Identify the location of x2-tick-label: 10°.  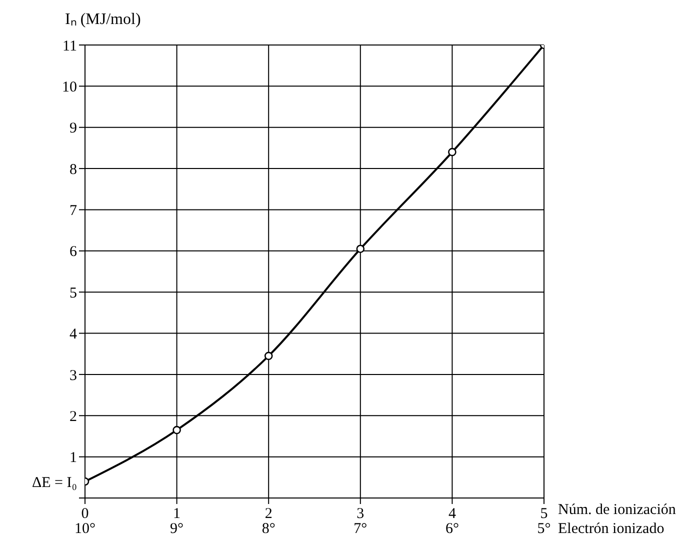
(85, 529).